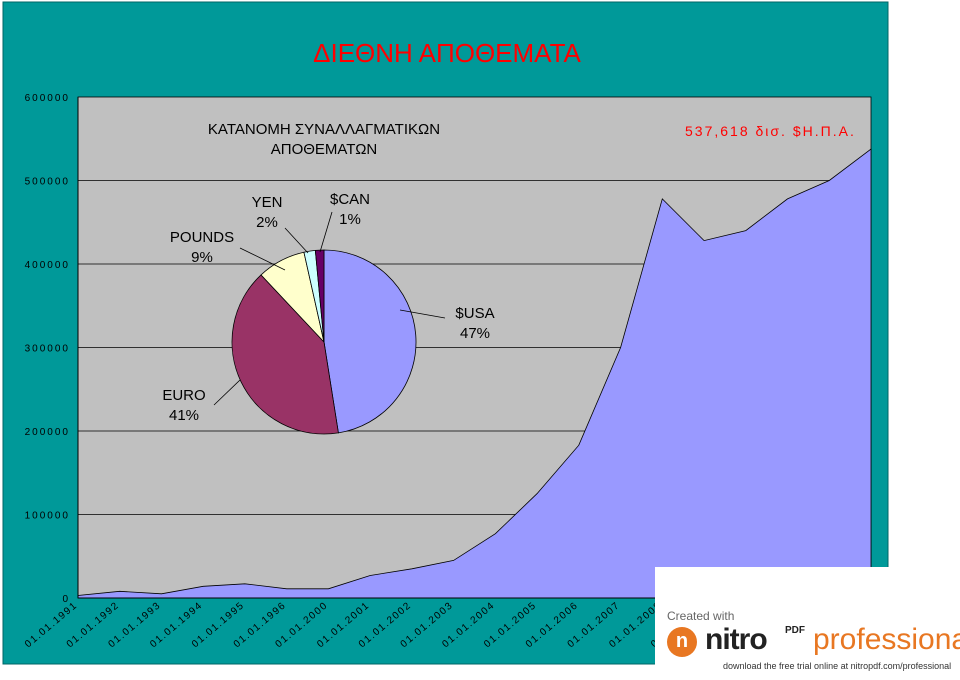 The image size is (960, 680). I want to click on leader-pounds, so click(262, 259).